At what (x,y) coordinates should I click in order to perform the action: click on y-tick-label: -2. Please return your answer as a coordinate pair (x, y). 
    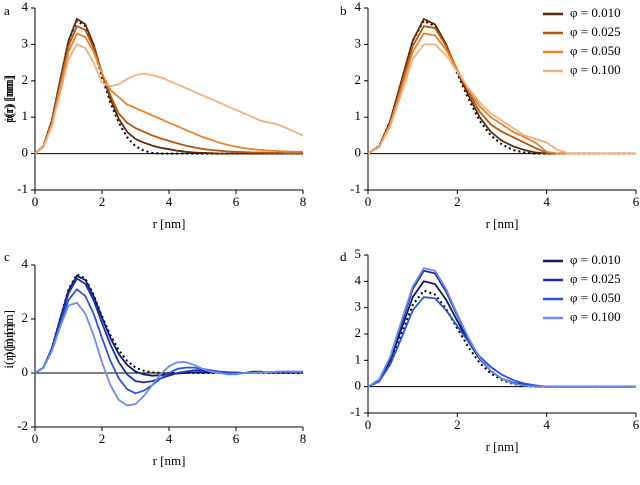
    Looking at the image, I should click on (22, 425).